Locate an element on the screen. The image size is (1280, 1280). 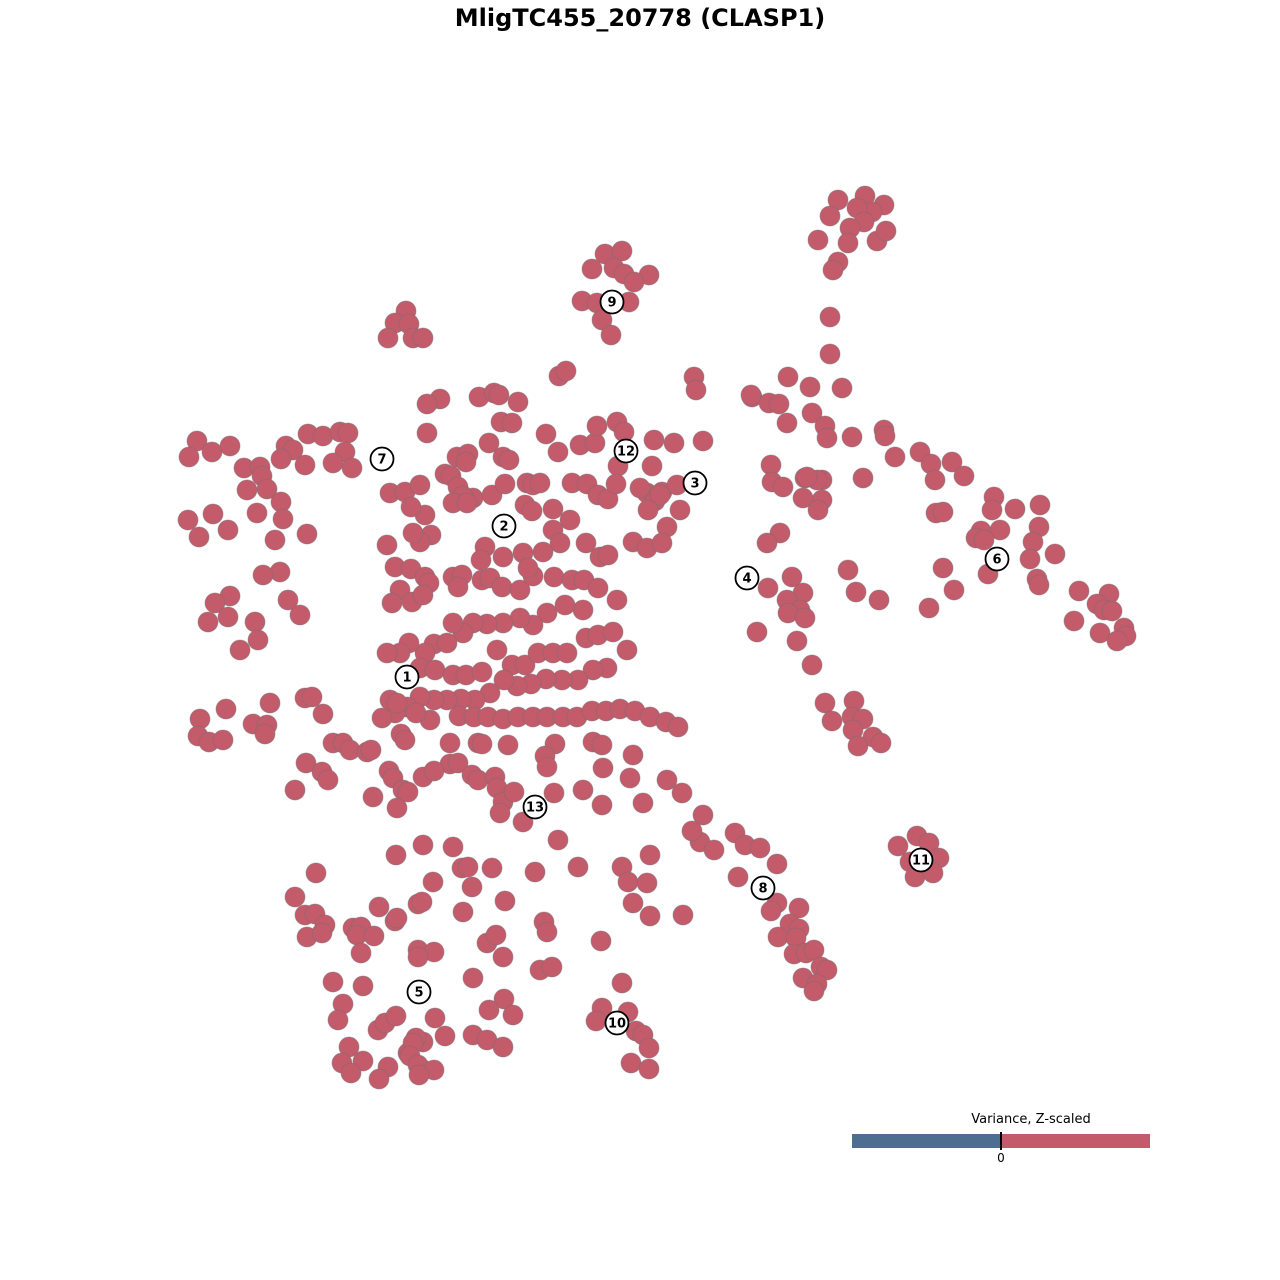
cluster-label-text: 13 is located at coordinates (535, 808).